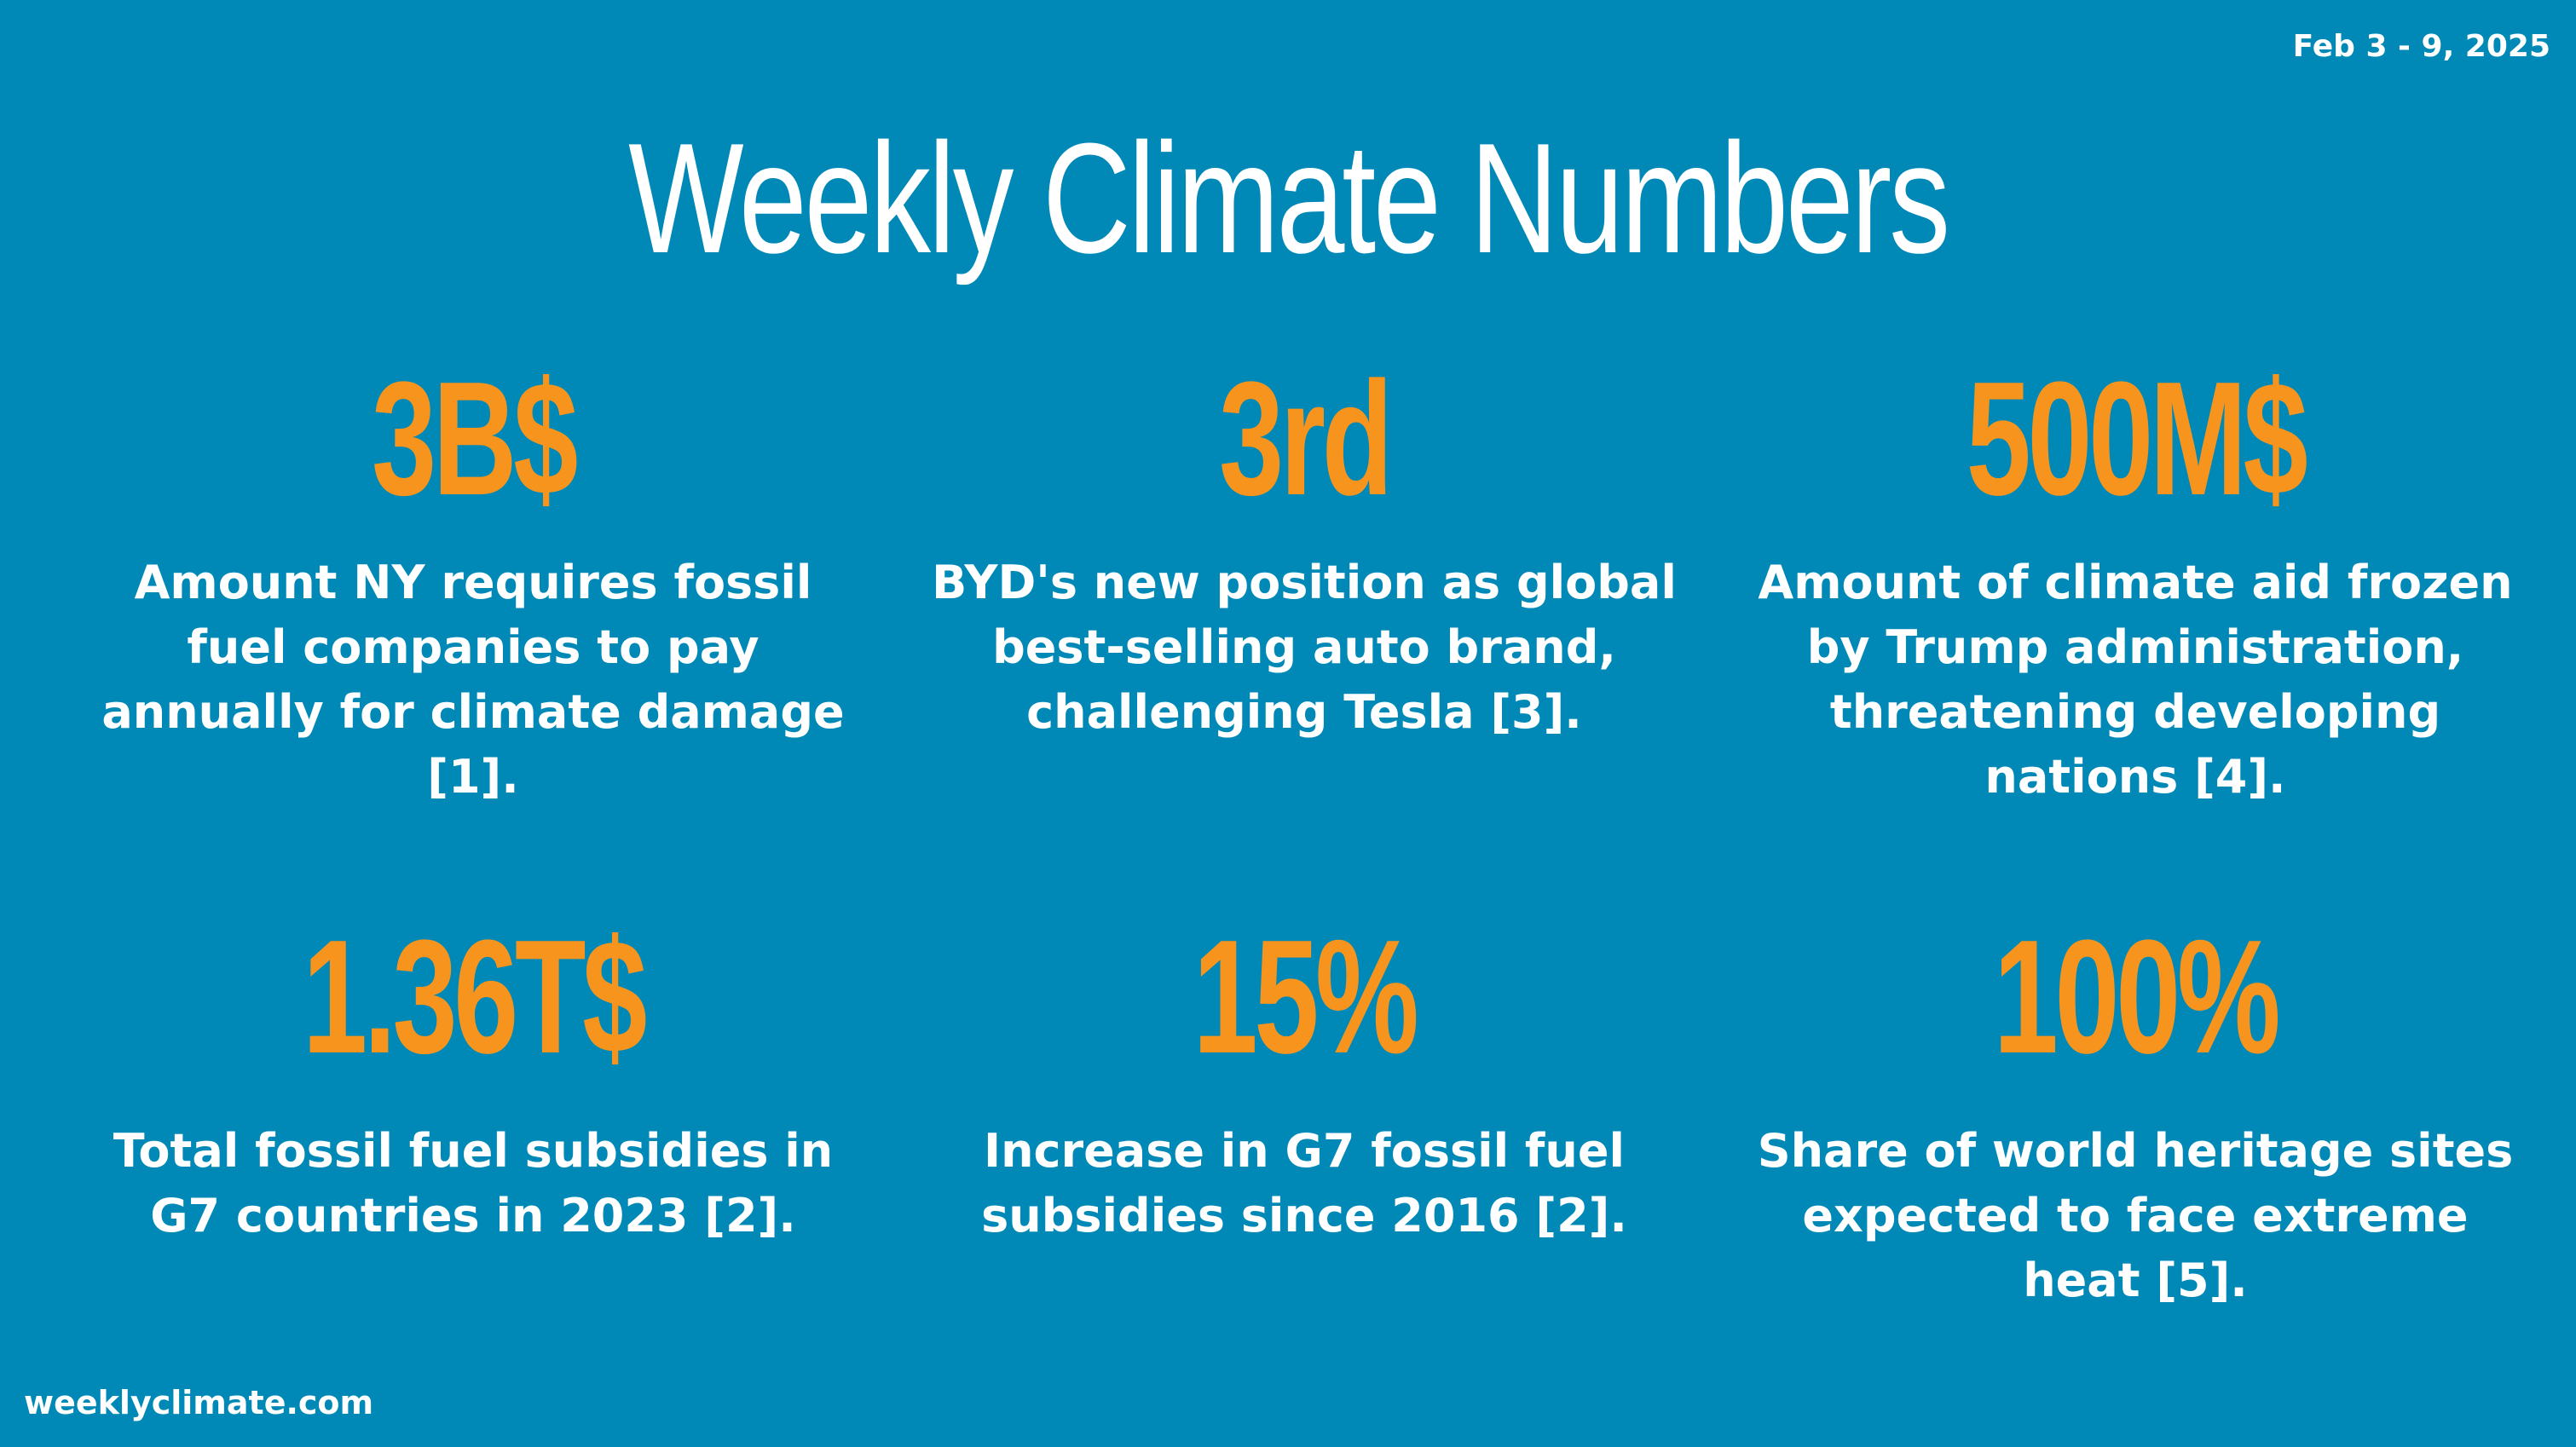 Image resolution: width=2576 pixels, height=1447 pixels. I want to click on stat-number: 3B$, so click(474, 439).